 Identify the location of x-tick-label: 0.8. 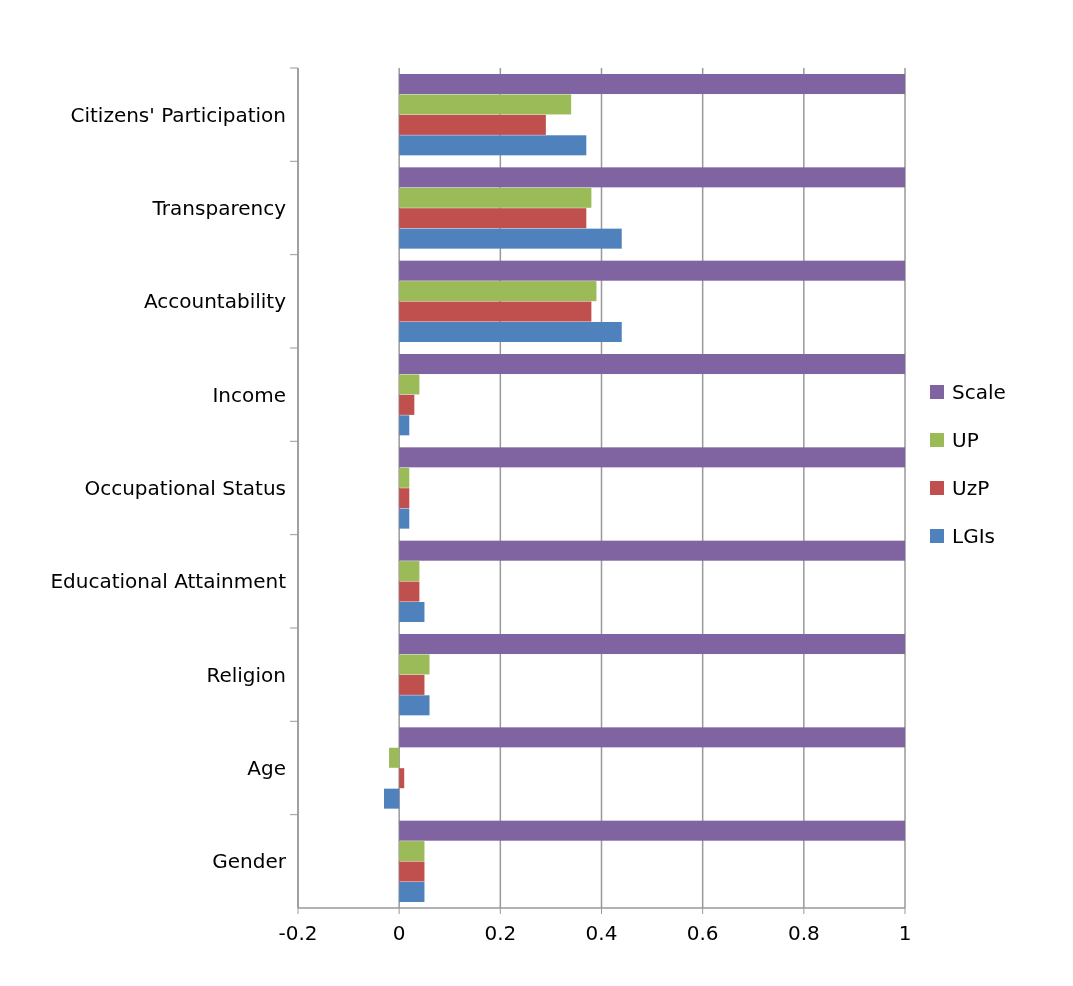
(803, 933).